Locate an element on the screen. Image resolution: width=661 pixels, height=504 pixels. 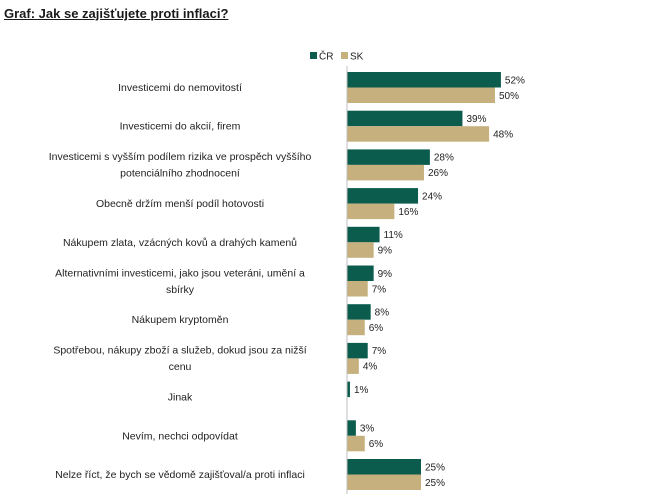
value-label-cr: 25% is located at coordinates (435, 467).